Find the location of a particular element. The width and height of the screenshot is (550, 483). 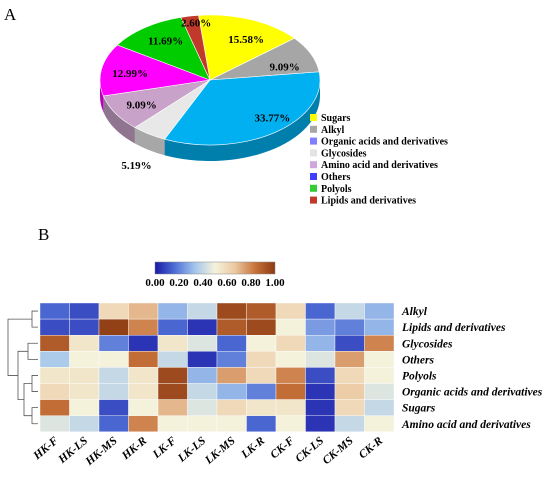

col-label-8: CK-F is located at coordinates (282, 448).